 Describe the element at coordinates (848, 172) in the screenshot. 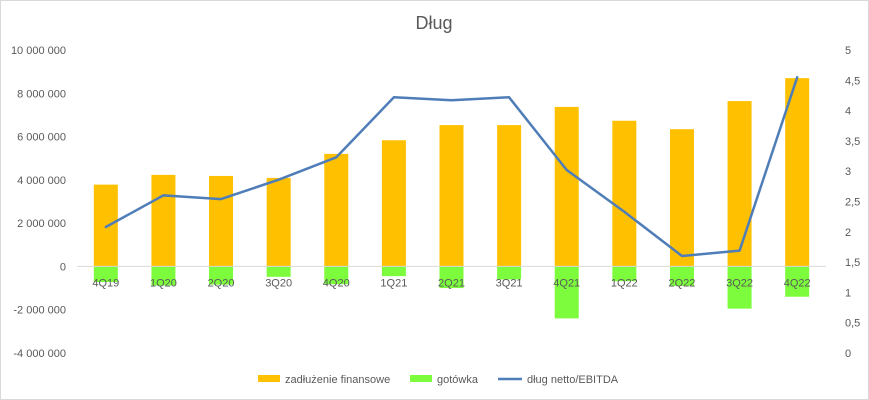

I see `right-tick-label: 3` at that location.